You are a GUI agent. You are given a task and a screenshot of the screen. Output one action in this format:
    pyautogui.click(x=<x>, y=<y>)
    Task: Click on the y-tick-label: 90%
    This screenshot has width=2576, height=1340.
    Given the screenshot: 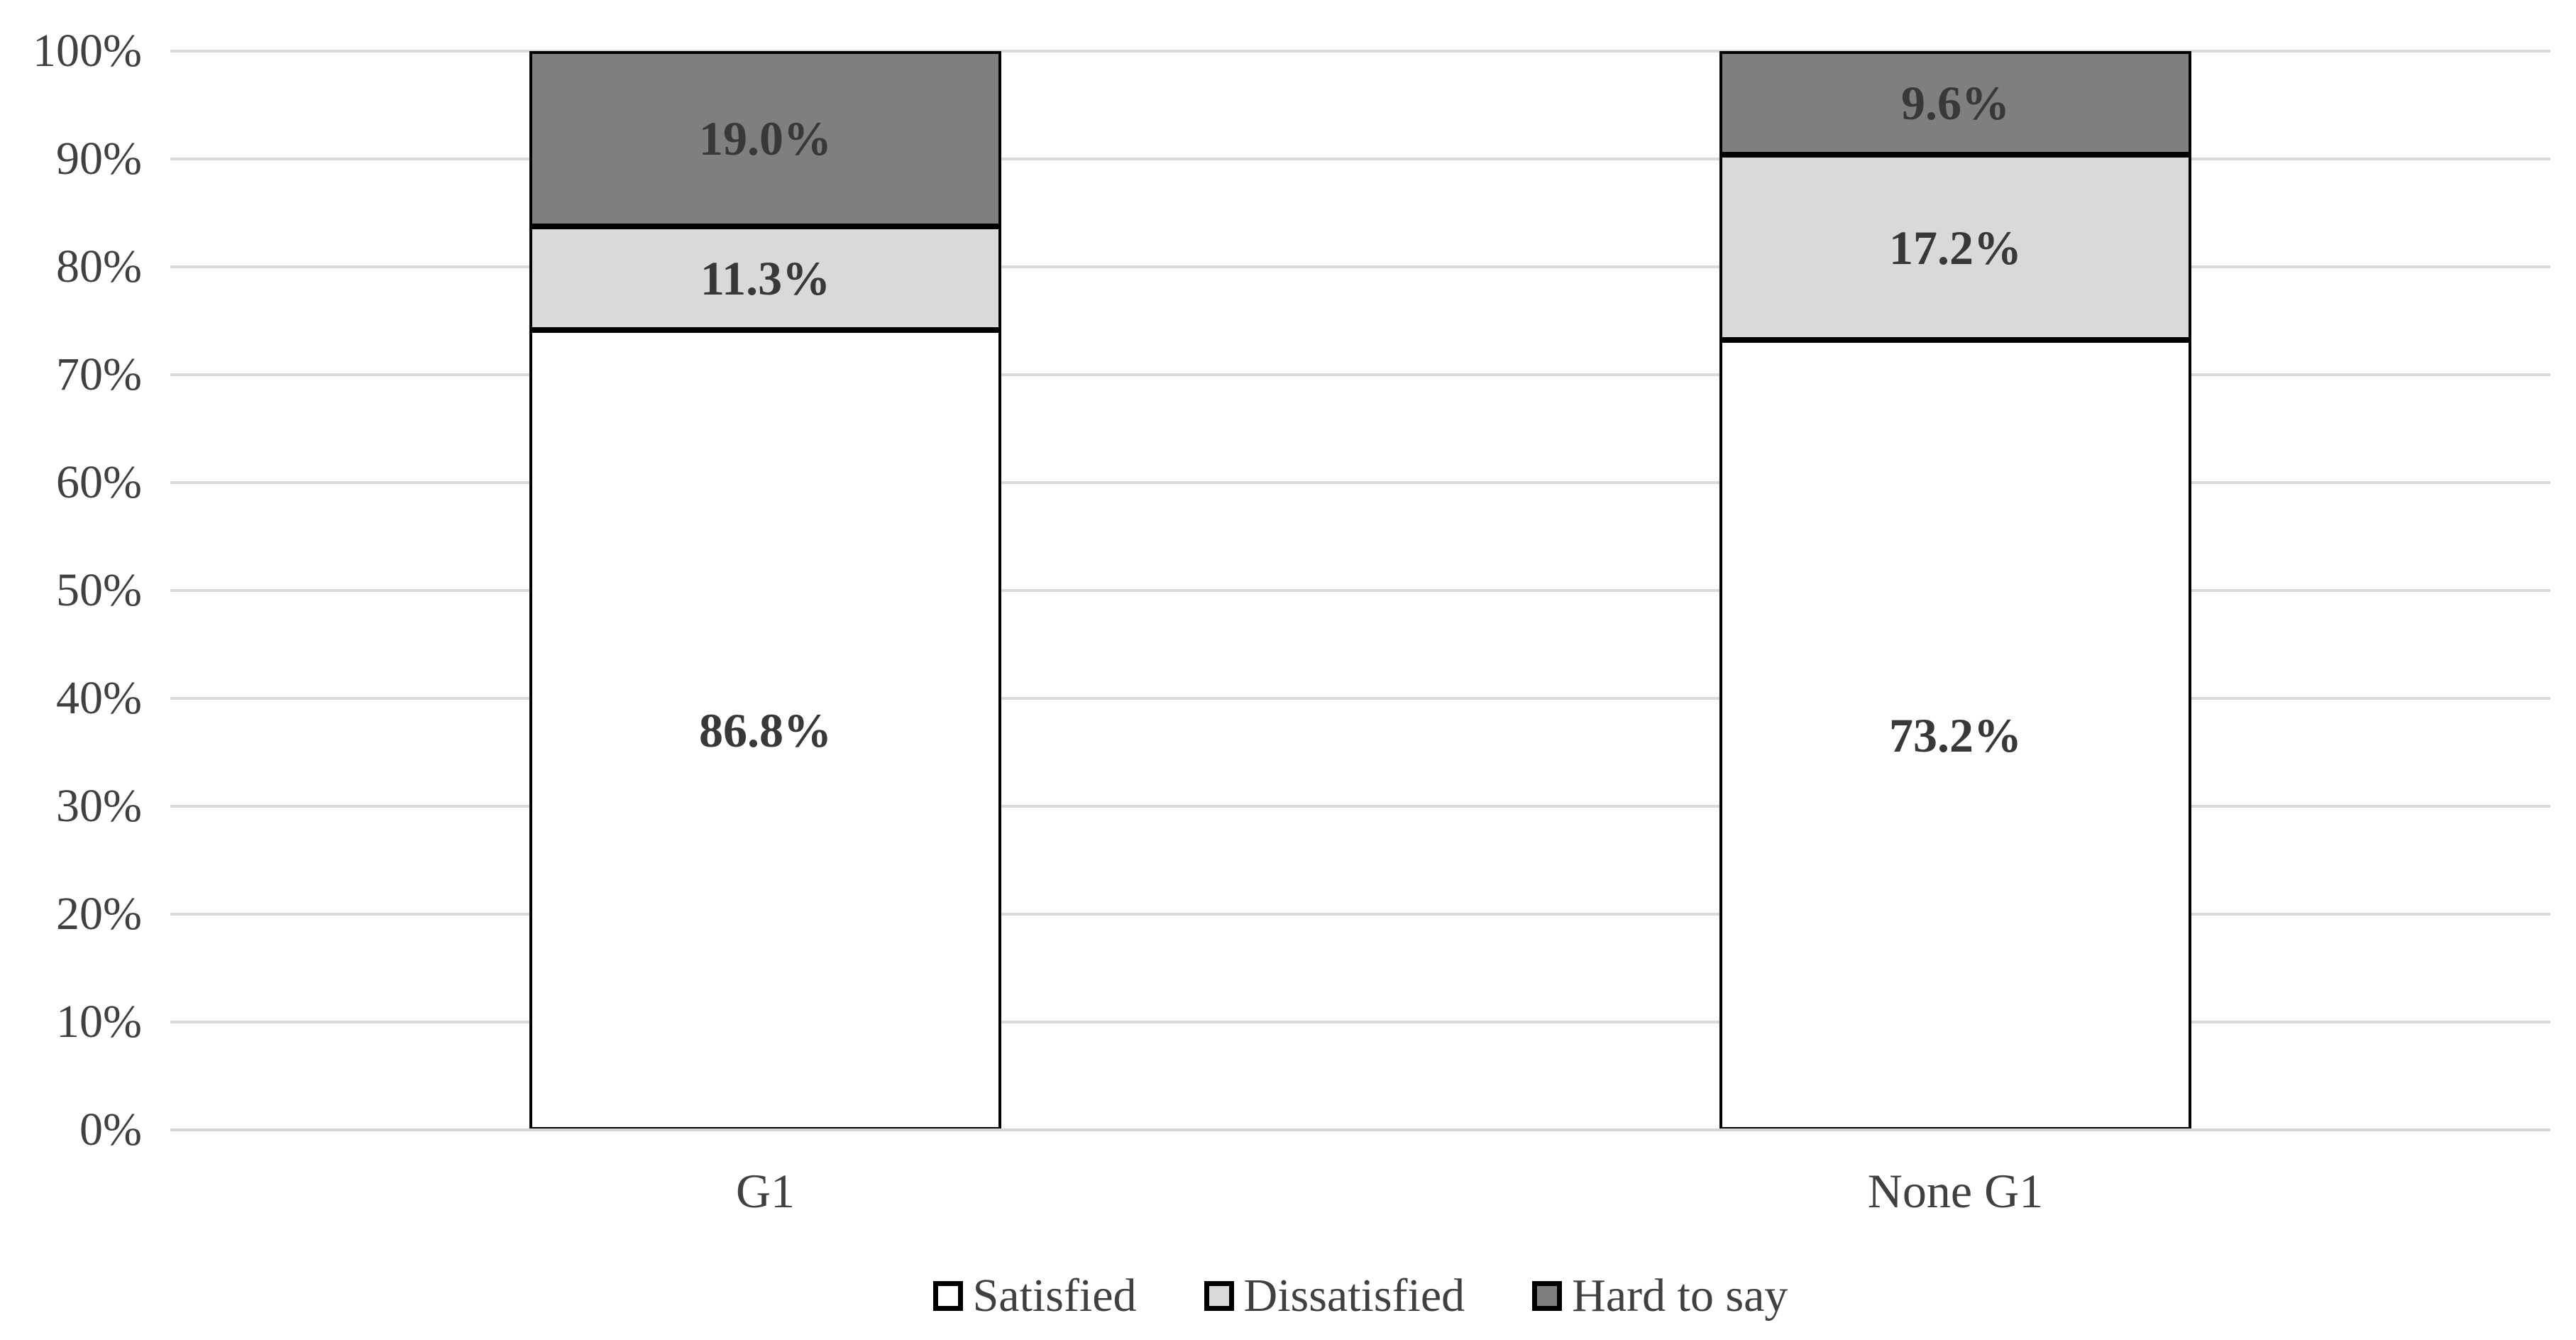 What is the action you would take?
    pyautogui.click(x=99, y=159)
    